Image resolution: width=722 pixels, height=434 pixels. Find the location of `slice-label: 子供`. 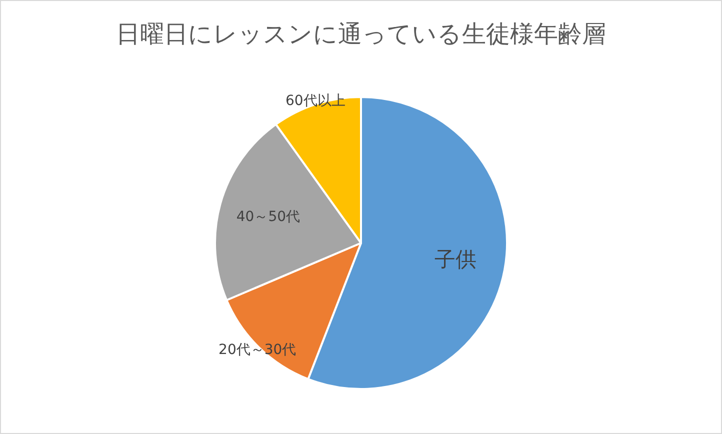

slice-label: 子供 is located at coordinates (455, 259).